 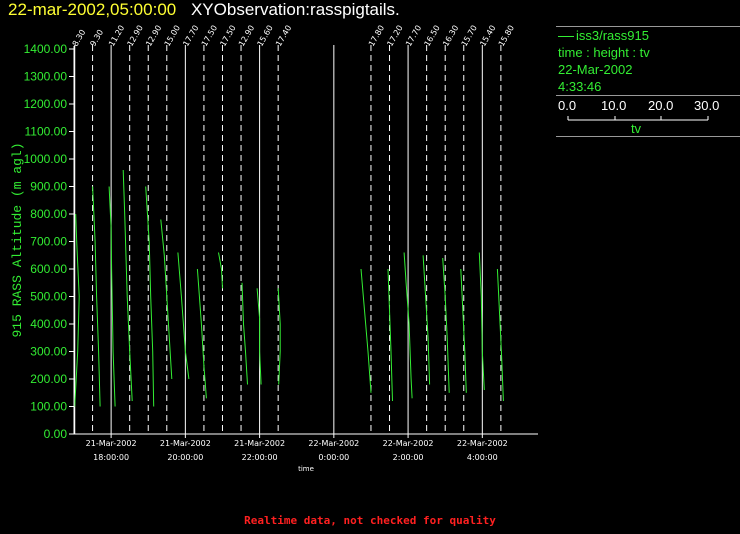 What do you see at coordinates (172, 36) in the screenshot?
I see `profile-label: 15.00` at bounding box center [172, 36].